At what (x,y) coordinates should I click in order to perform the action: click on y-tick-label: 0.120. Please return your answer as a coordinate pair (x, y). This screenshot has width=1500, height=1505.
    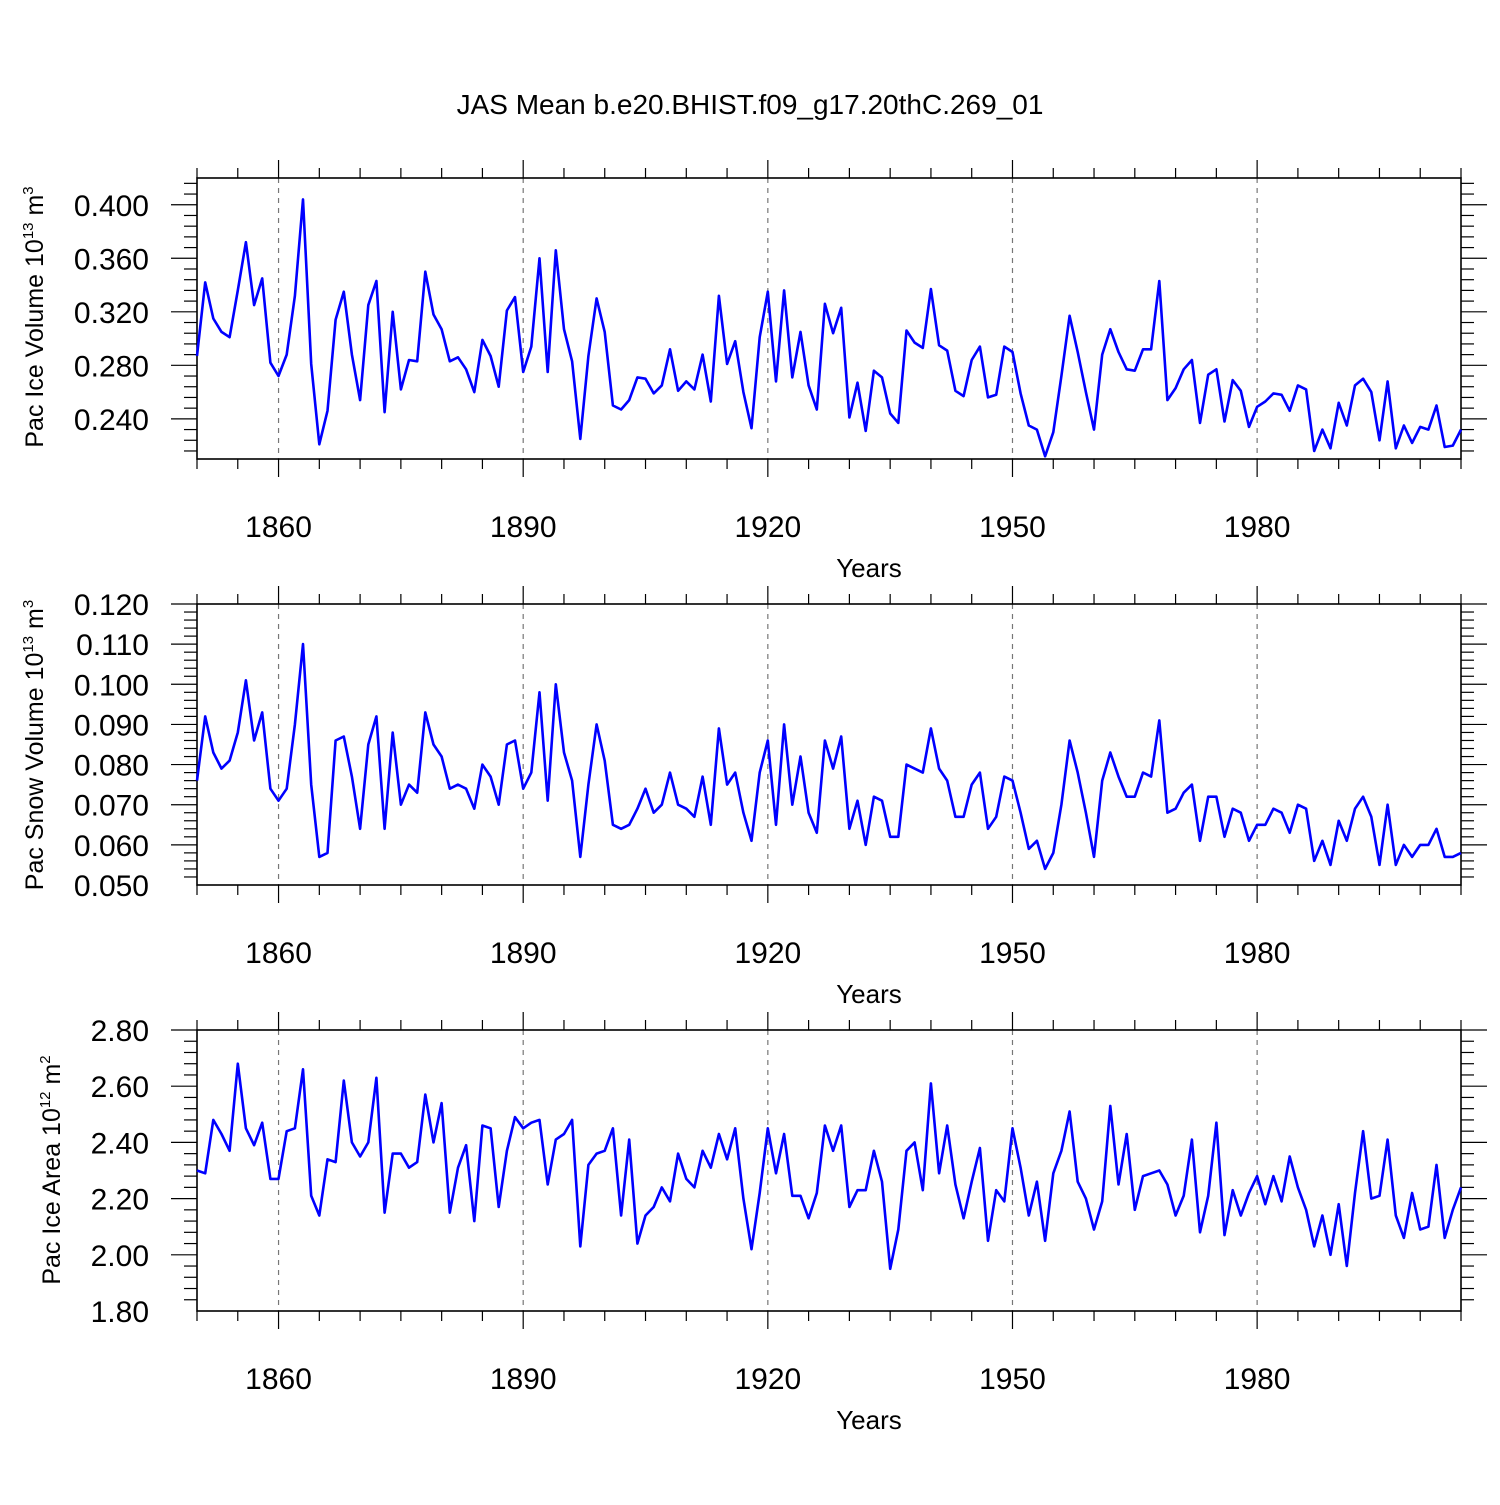
    Looking at the image, I should click on (111, 605).